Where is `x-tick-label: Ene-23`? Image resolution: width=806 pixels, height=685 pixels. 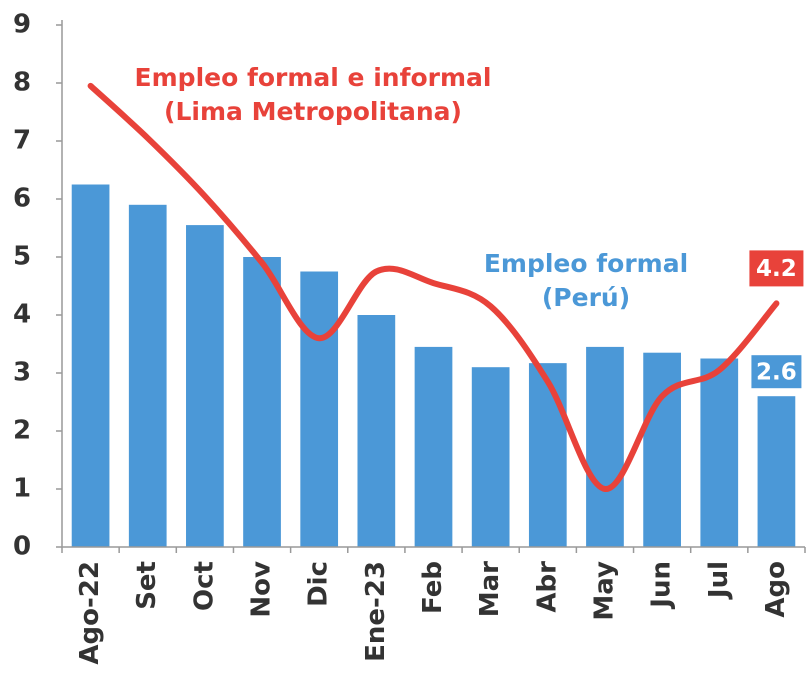 x-tick-label: Ene-23 is located at coordinates (376, 611).